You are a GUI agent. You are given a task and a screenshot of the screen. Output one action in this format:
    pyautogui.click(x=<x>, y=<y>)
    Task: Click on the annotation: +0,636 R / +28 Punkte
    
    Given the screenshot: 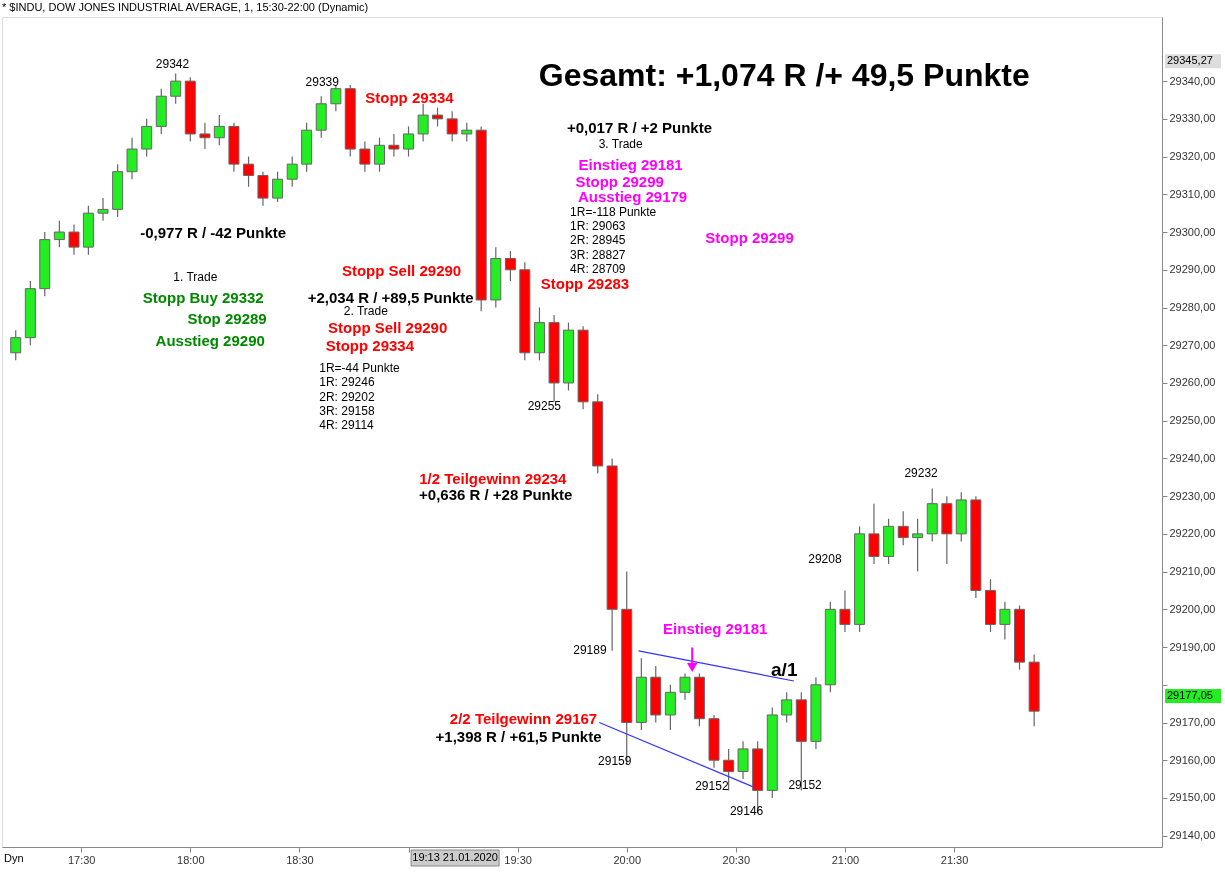 What is the action you would take?
    pyautogui.click(x=496, y=495)
    